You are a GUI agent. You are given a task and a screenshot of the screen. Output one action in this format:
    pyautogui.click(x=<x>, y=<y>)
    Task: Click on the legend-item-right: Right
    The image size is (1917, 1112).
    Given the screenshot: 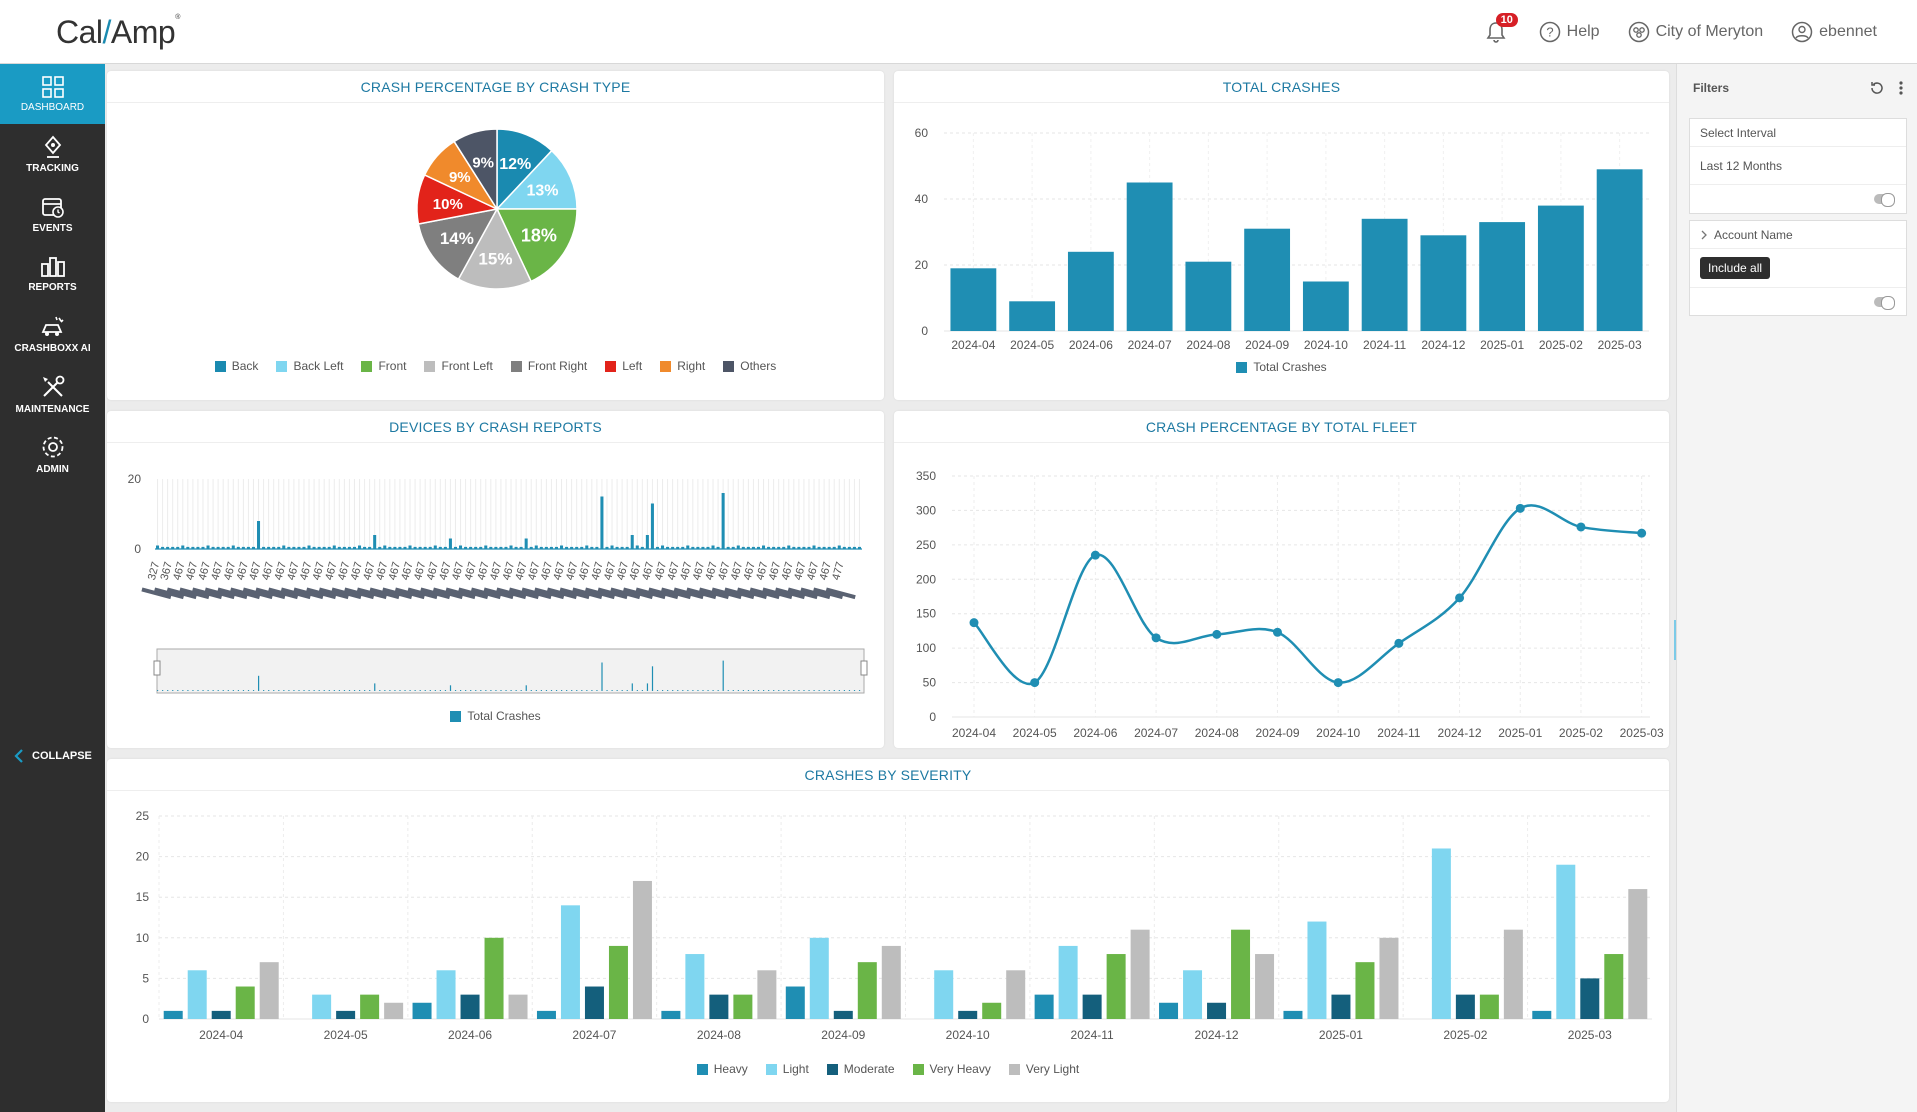 What is the action you would take?
    pyautogui.click(x=682, y=366)
    